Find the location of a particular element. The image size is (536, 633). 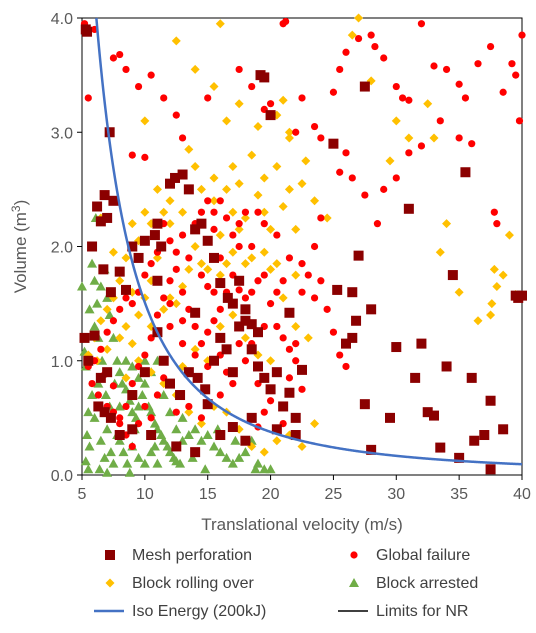

x-axis-title: Translational velocity (m/s) is located at coordinates (302, 524).